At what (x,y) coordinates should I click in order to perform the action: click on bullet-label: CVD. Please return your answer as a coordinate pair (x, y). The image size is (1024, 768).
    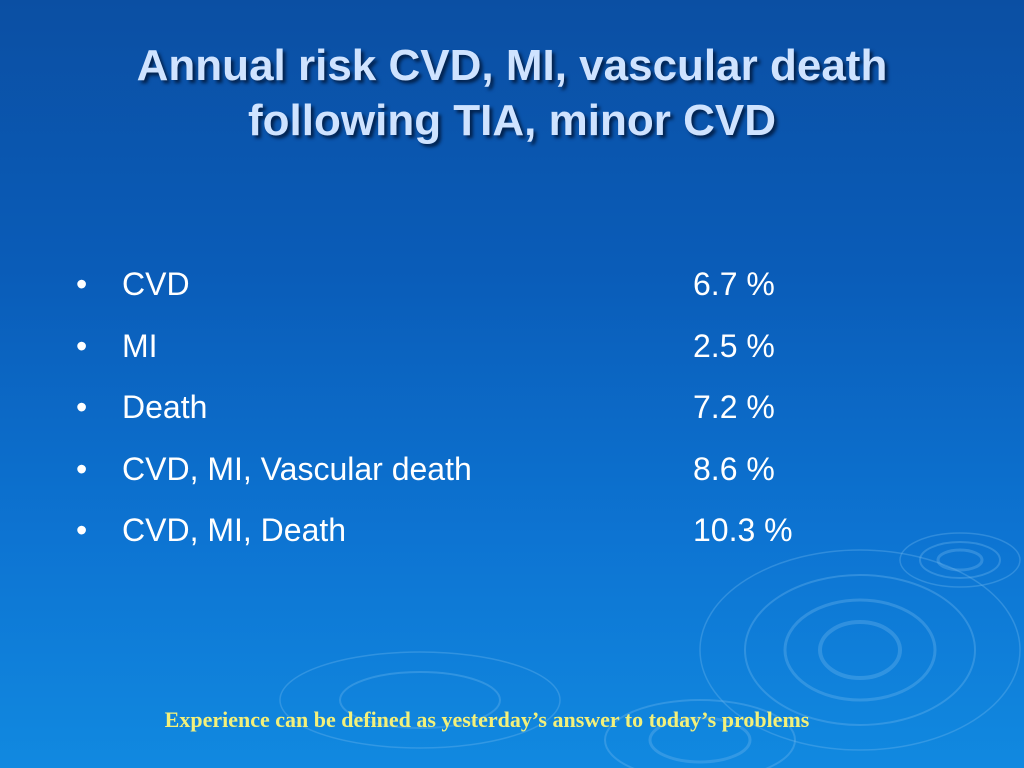
    Looking at the image, I should click on (156, 284).